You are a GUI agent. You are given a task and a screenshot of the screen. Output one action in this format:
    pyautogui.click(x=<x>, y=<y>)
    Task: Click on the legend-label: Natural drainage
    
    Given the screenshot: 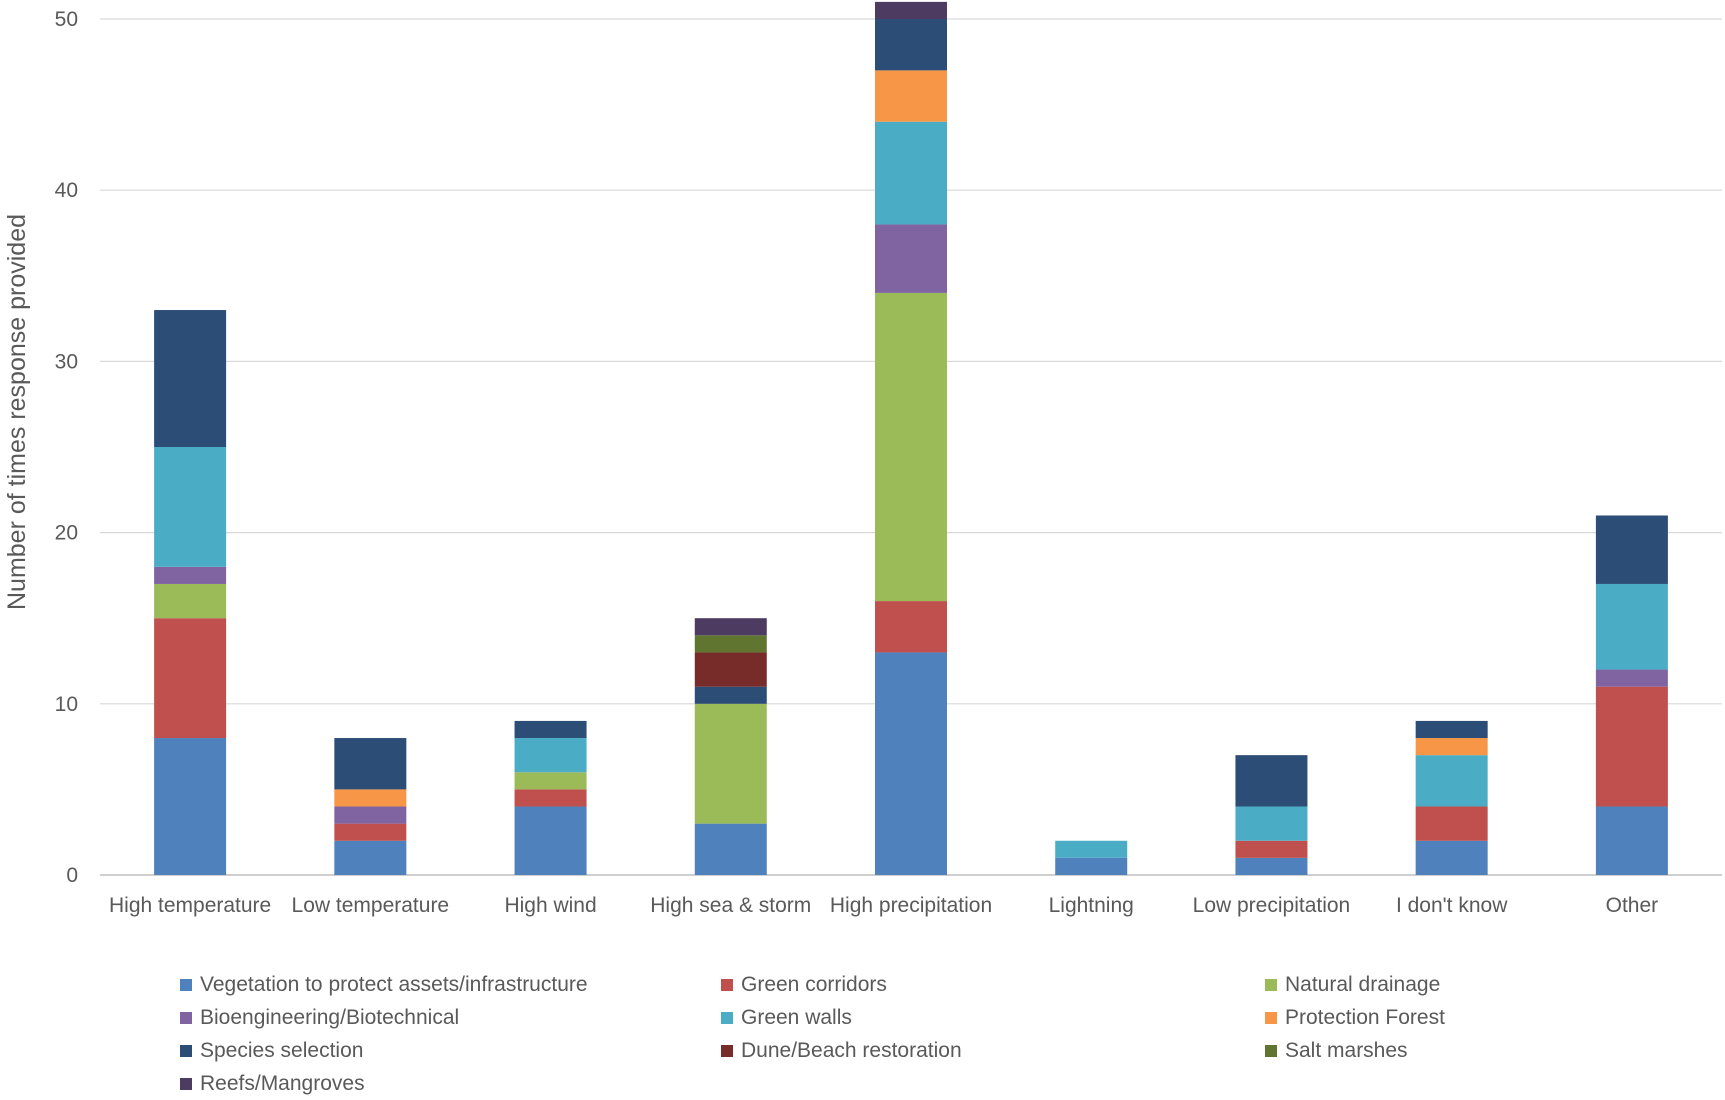 What is the action you would take?
    pyautogui.click(x=1363, y=984)
    